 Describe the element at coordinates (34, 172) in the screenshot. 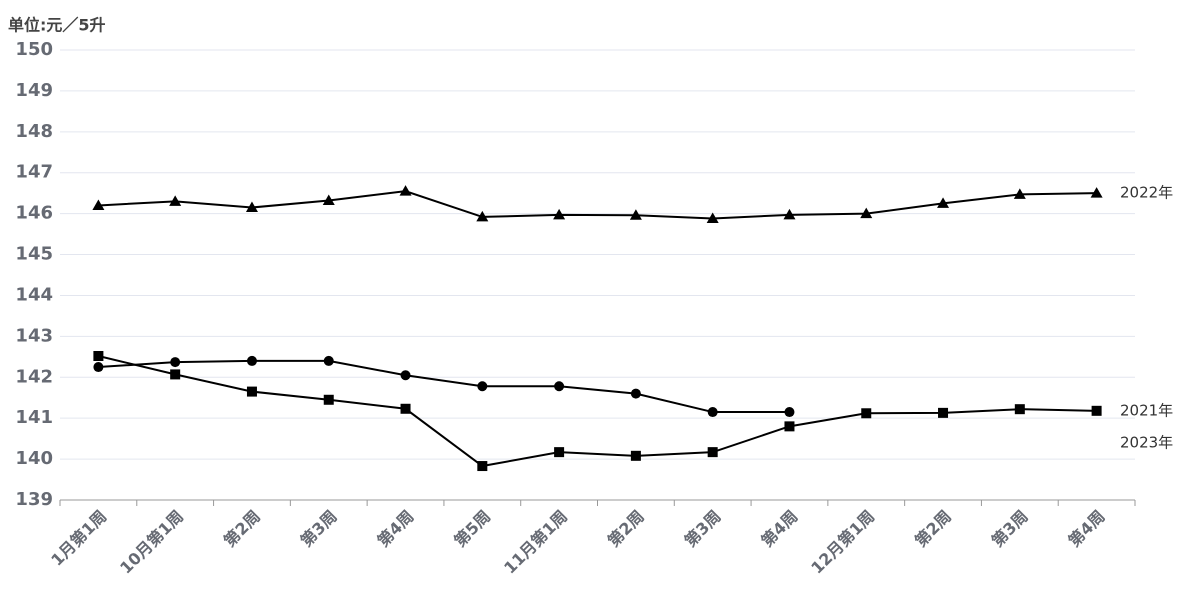

I see `y-tick-label: 147` at that location.